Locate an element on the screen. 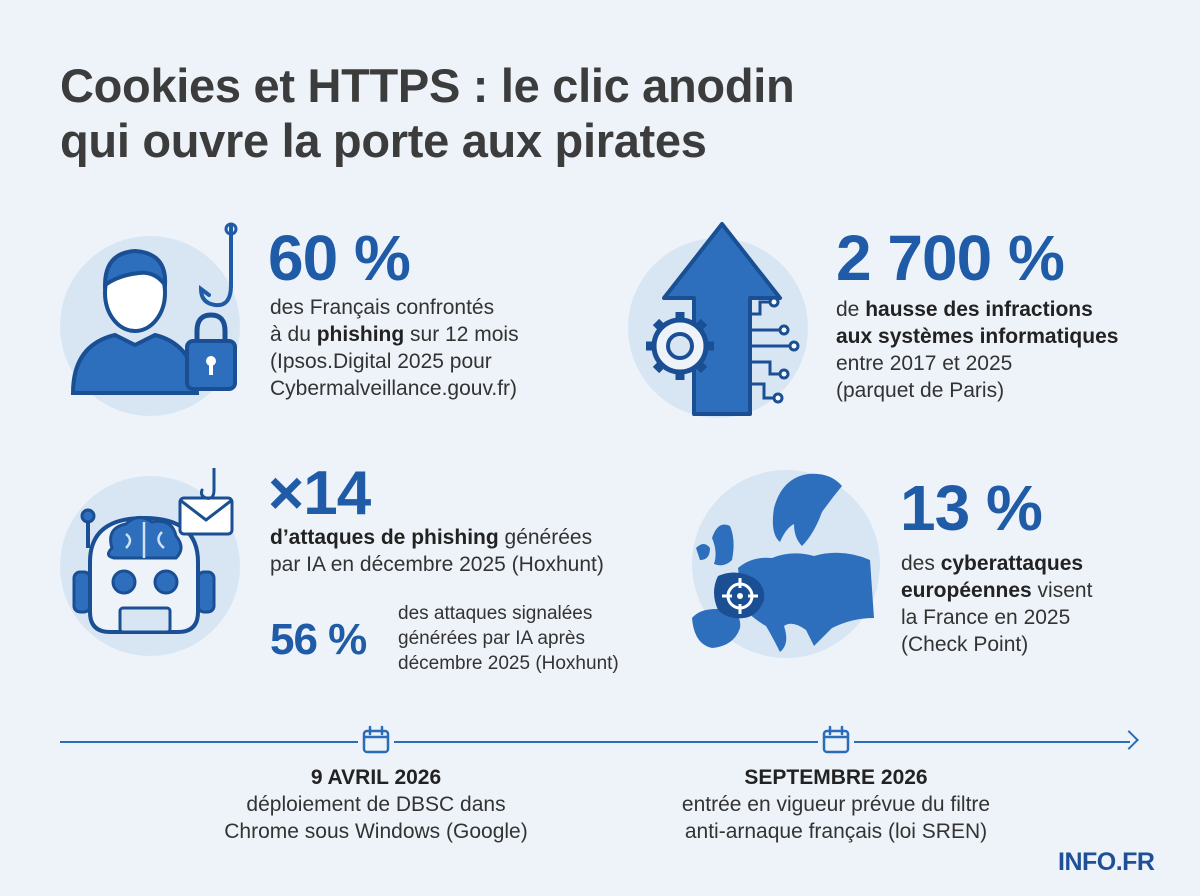  title-line-2: qui ouvre la porte aux pirates is located at coordinates (383, 140).